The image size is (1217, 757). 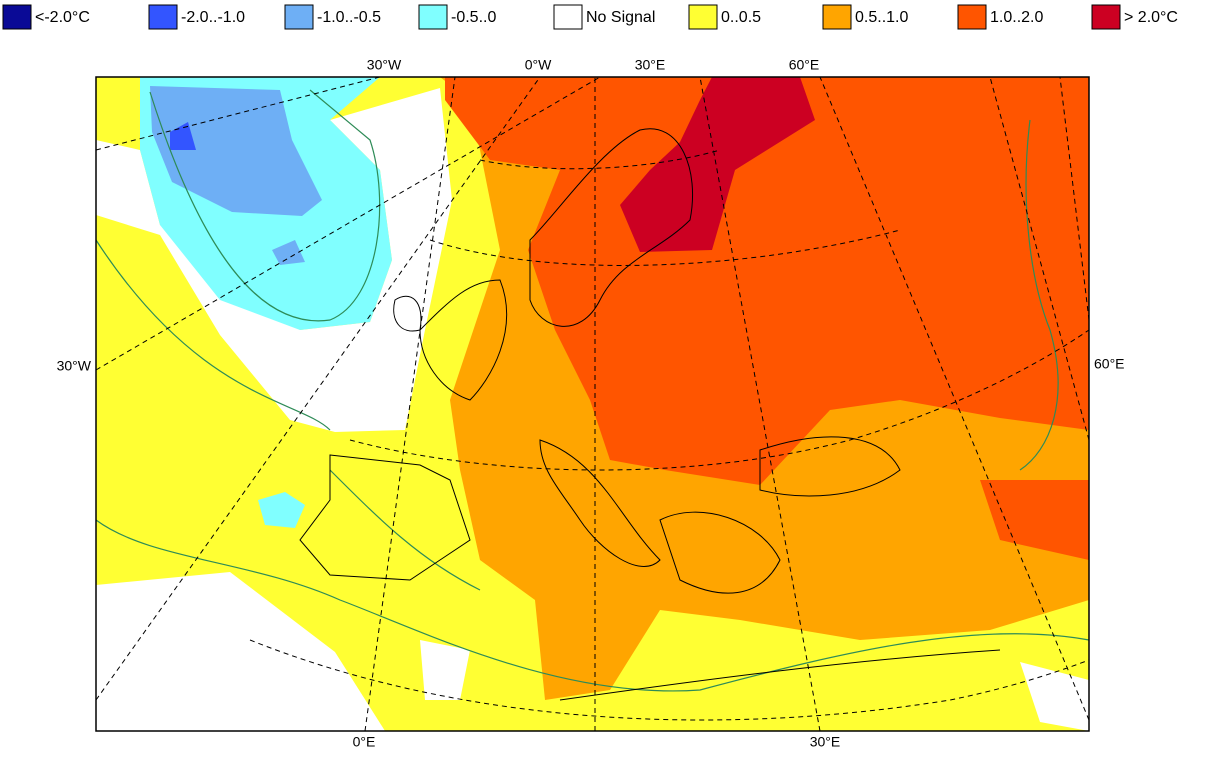 What do you see at coordinates (62, 17) in the screenshot?
I see `legend-label: <-2.0°C` at bounding box center [62, 17].